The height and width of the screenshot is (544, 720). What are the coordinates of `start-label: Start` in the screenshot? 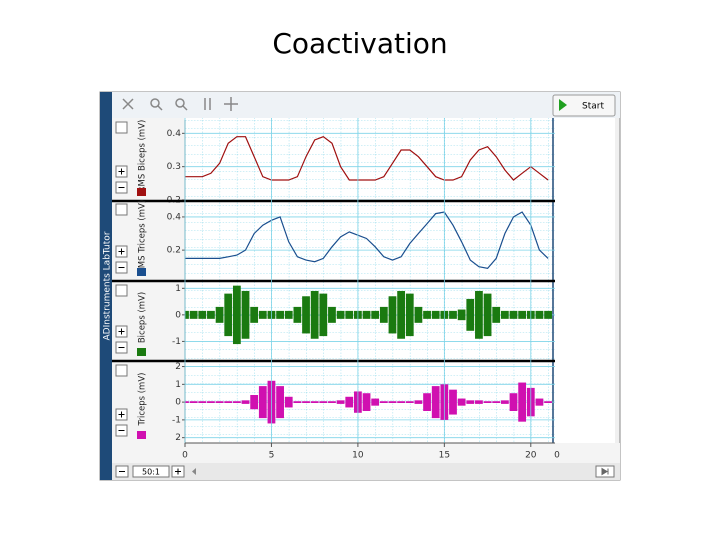 It's located at (593, 107).